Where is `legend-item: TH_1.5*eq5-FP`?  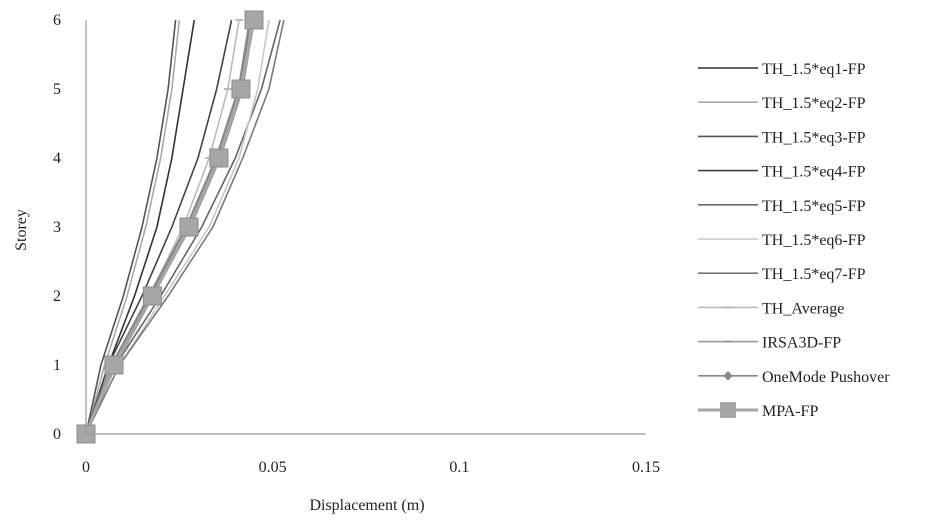
legend-item: TH_1.5*eq5-FP is located at coordinates (782, 206).